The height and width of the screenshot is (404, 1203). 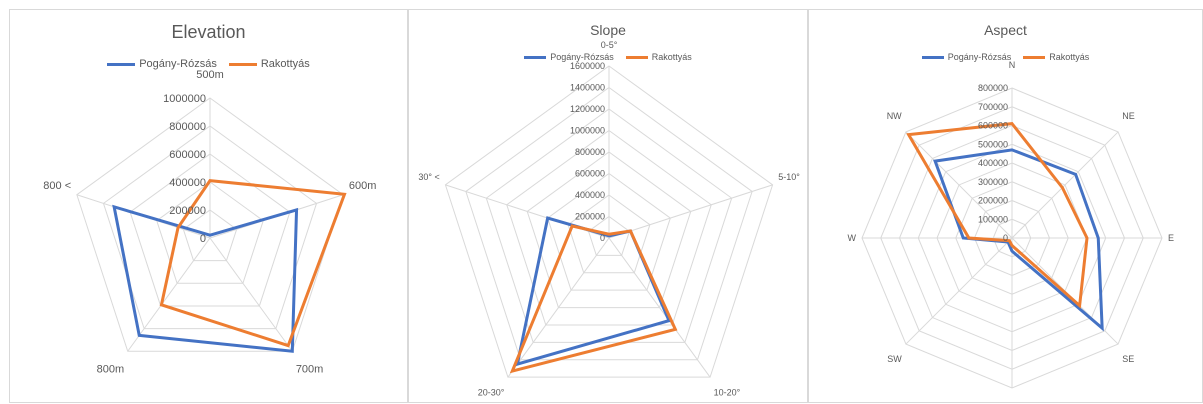 I want to click on category-label: NW, so click(x=894, y=116).